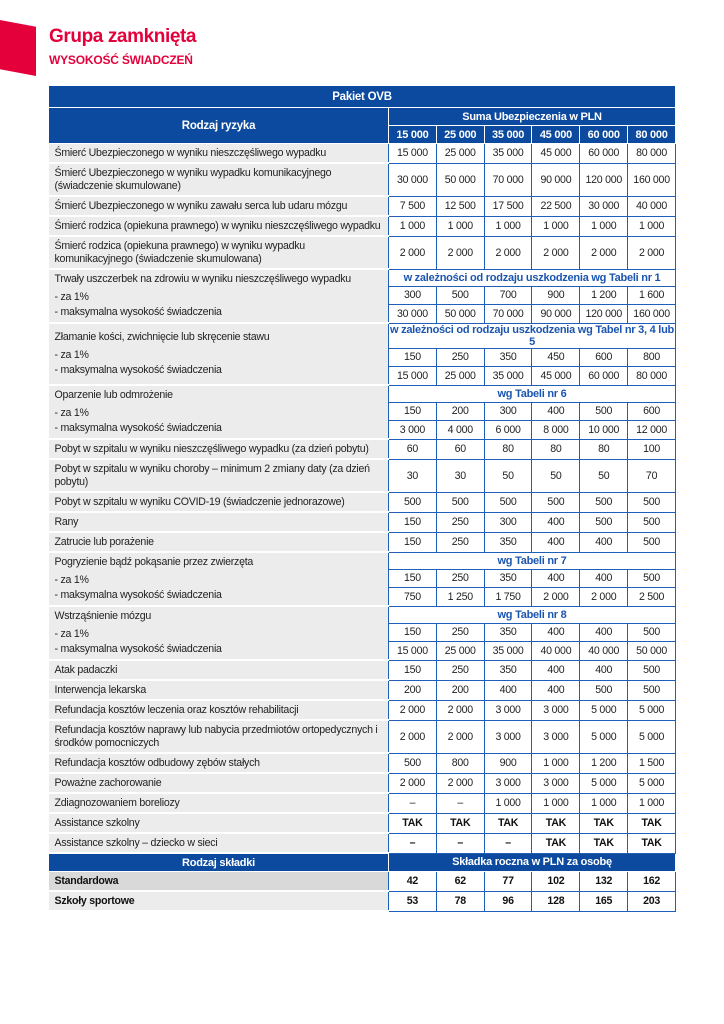  What do you see at coordinates (460, 449) in the screenshot?
I see `value-cell: 60` at bounding box center [460, 449].